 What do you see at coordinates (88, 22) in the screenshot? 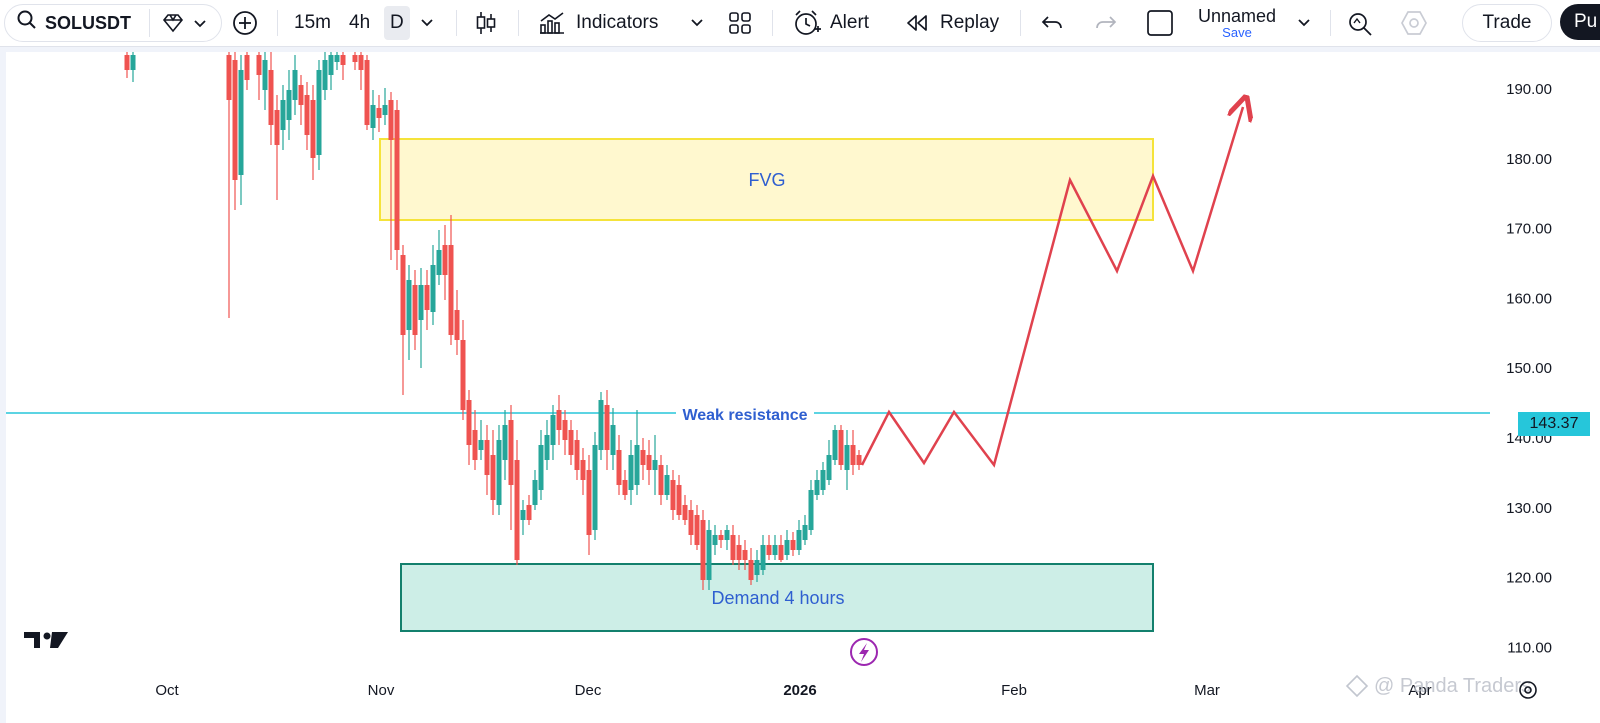
I see `symbol-name: SOLUSDT` at bounding box center [88, 22].